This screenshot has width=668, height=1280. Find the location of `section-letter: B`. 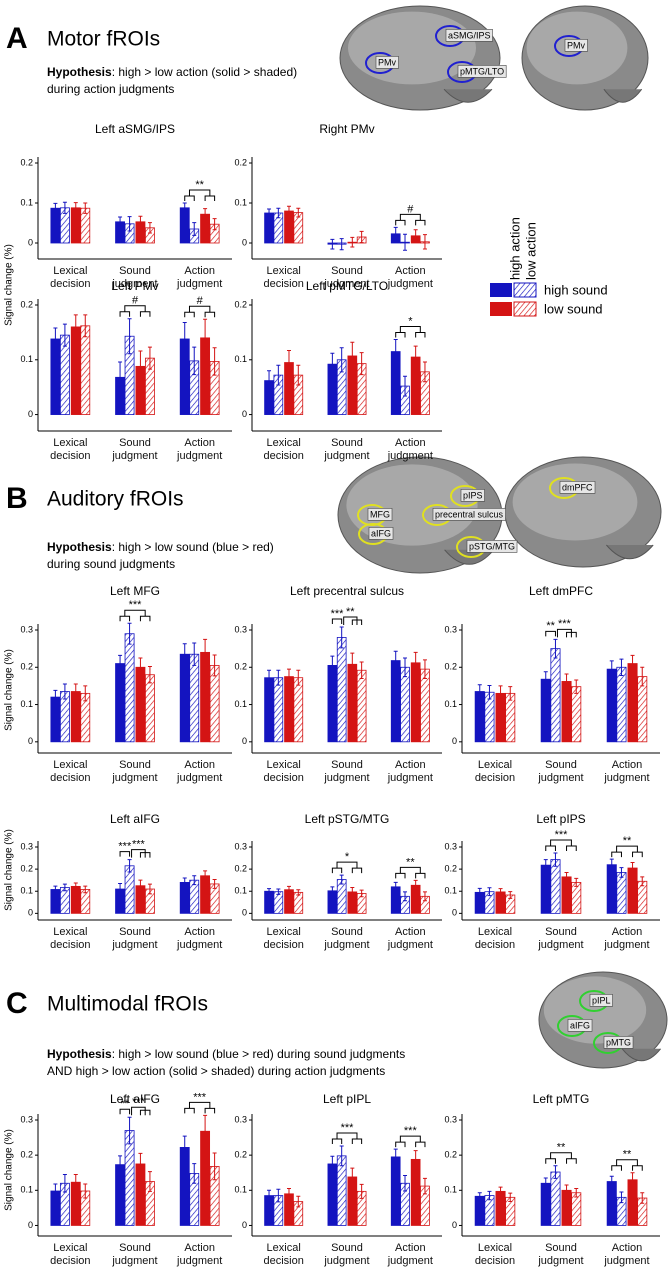

section-letter: B is located at coordinates (17, 498).